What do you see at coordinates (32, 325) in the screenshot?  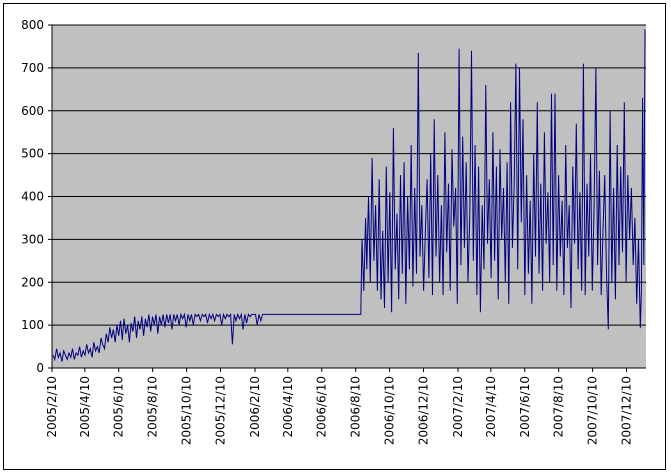 I see `y-tick-label: 100` at bounding box center [32, 325].